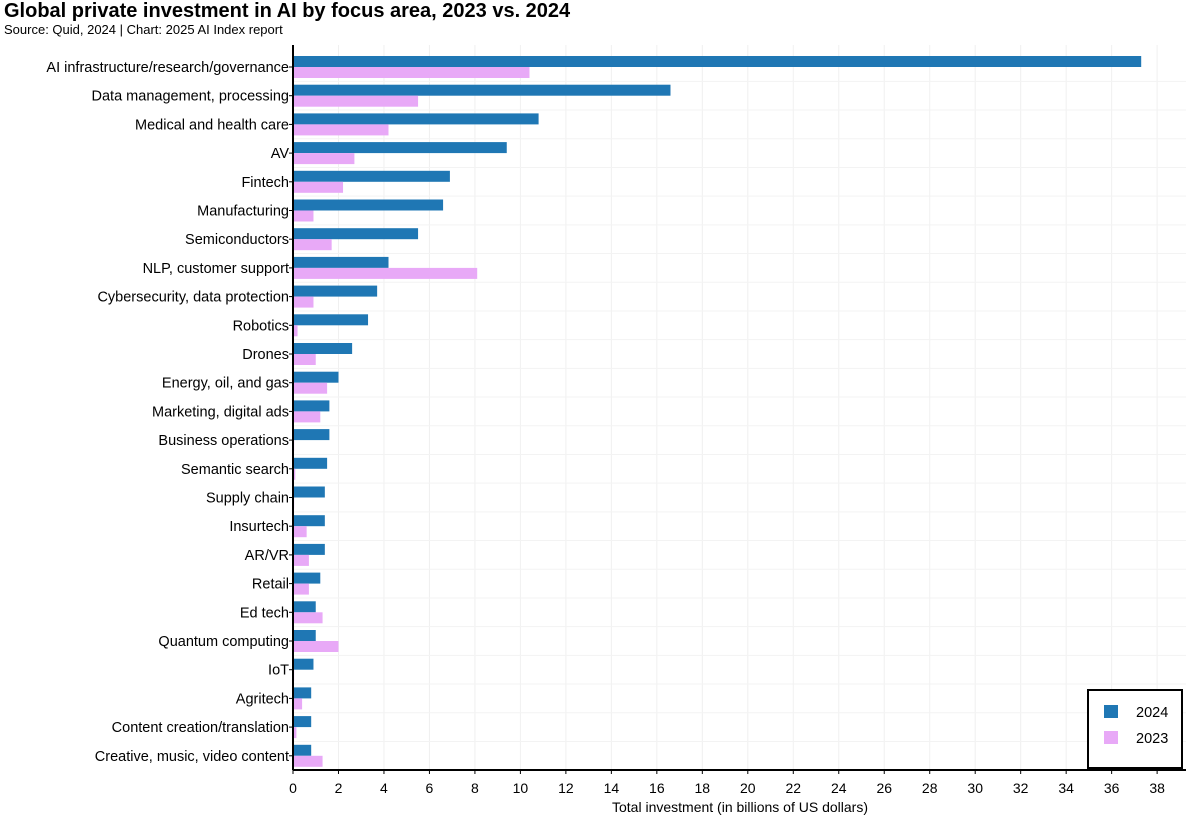 The height and width of the screenshot is (824, 1192). What do you see at coordinates (259, 527) in the screenshot?
I see `category-label: Insurtech` at bounding box center [259, 527].